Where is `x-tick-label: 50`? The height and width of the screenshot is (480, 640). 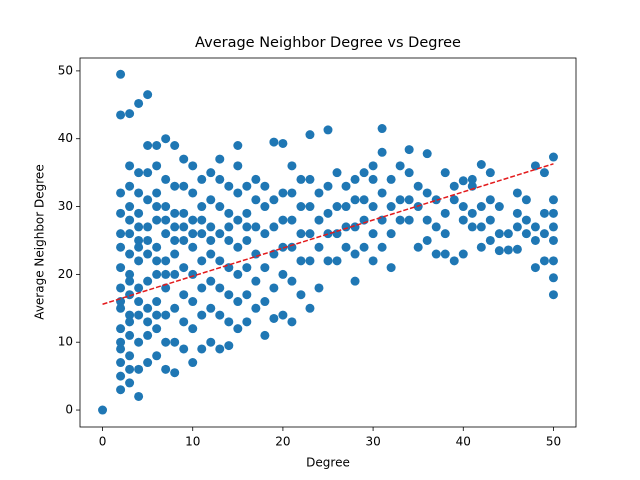 x-tick-label: 50 is located at coordinates (553, 442).